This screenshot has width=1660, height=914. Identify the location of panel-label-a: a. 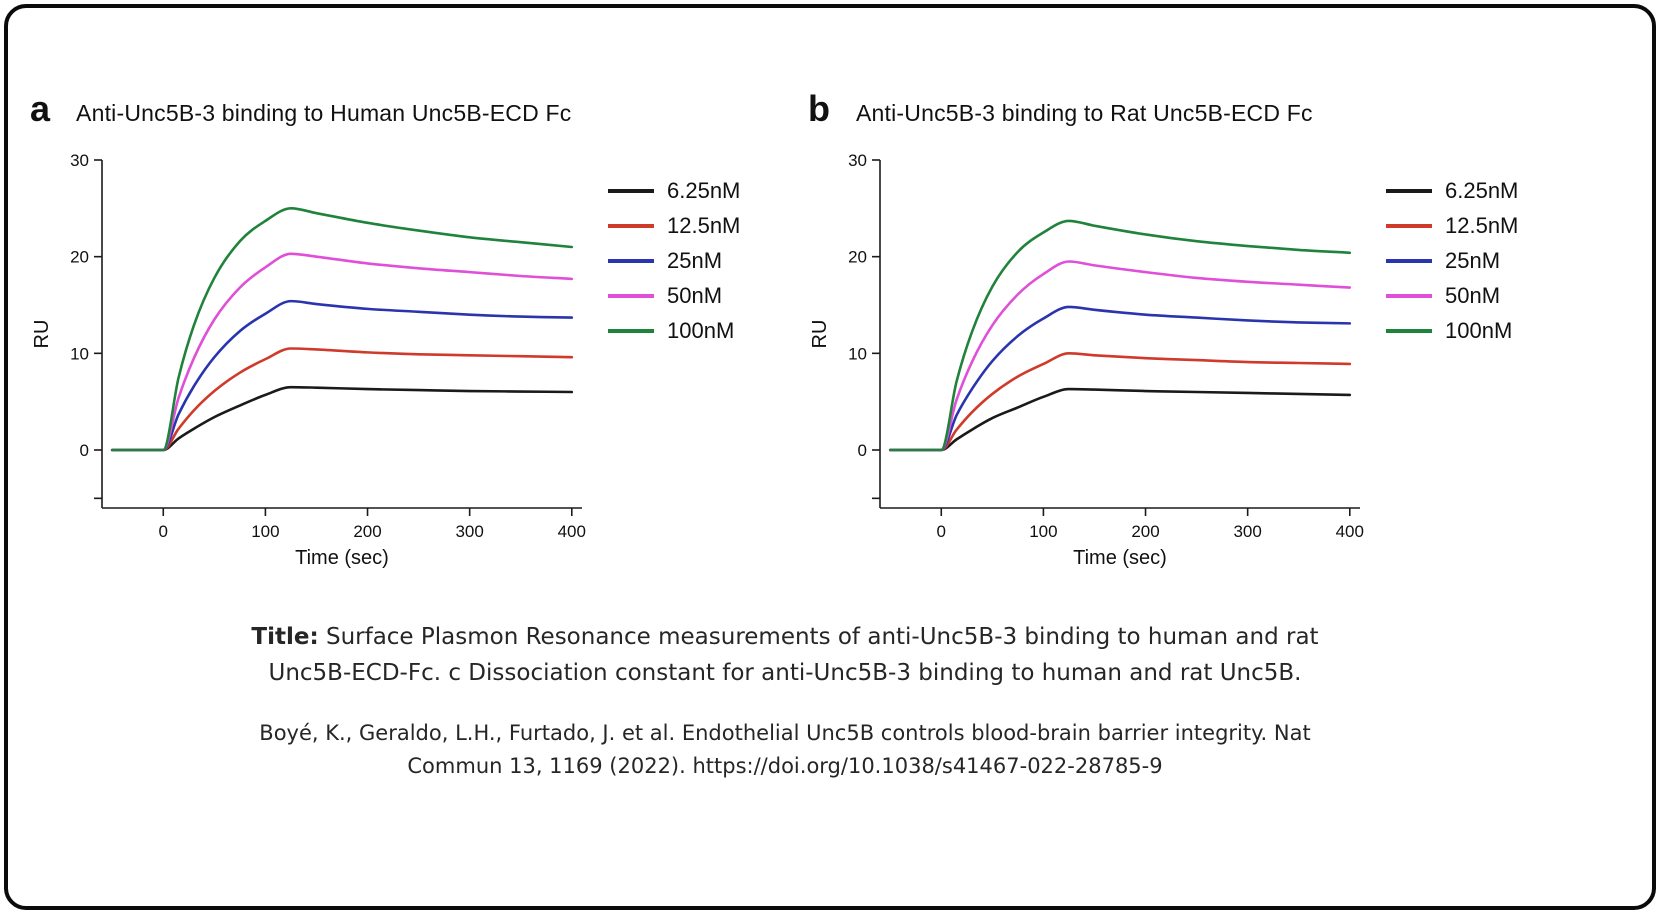
(40, 108).